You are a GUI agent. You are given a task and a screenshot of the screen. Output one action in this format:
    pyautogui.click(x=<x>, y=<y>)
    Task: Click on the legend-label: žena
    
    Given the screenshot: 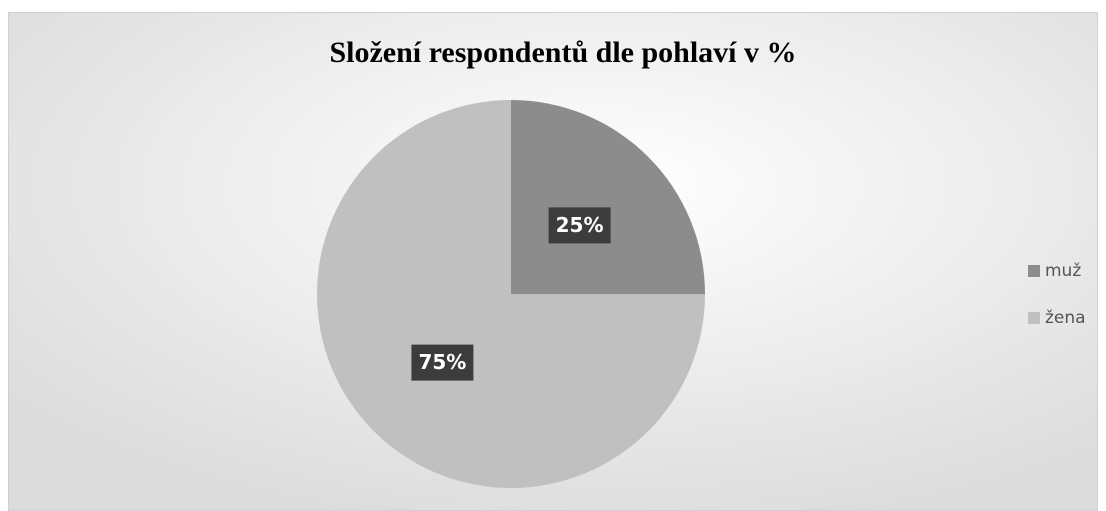 What is the action you would take?
    pyautogui.click(x=1065, y=318)
    